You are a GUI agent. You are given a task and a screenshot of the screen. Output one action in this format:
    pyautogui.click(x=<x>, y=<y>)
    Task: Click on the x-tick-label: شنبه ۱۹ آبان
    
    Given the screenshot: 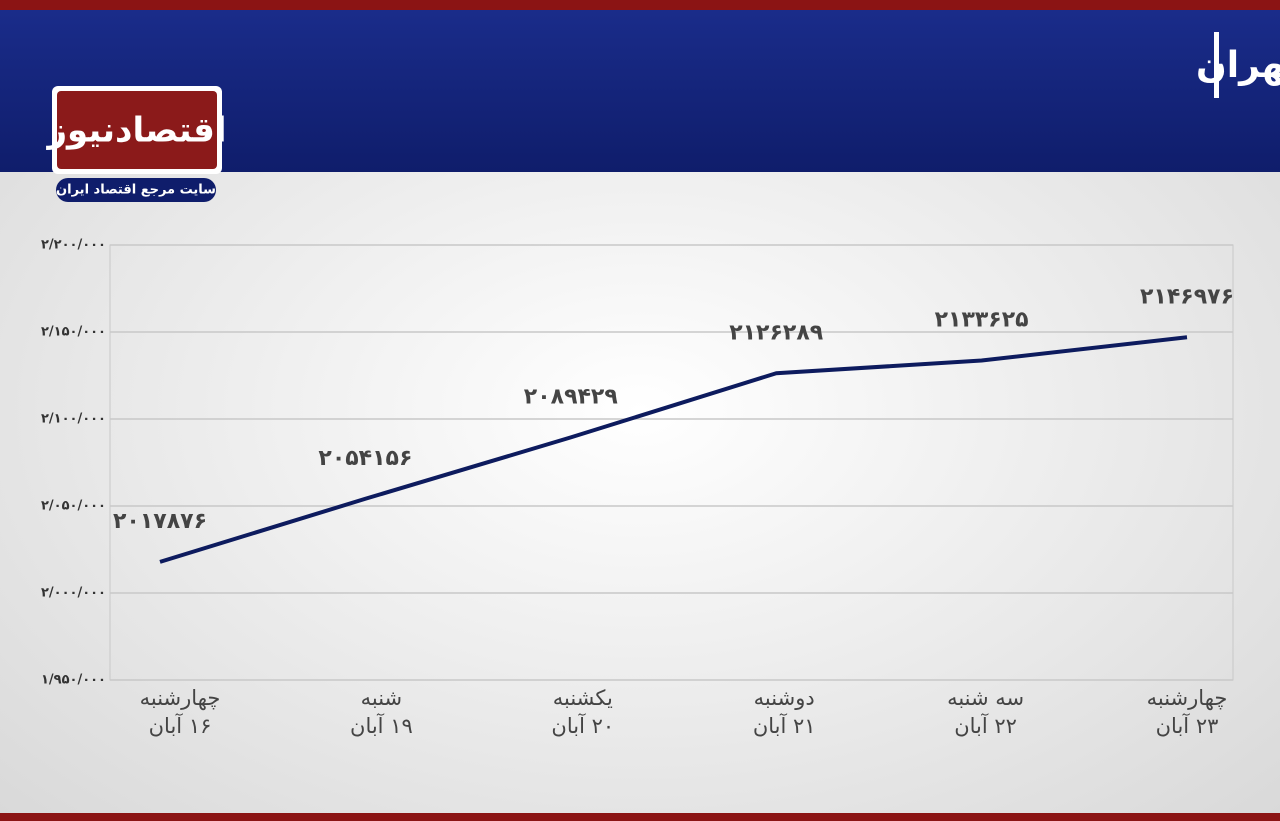 What is the action you would take?
    pyautogui.click(x=381, y=712)
    